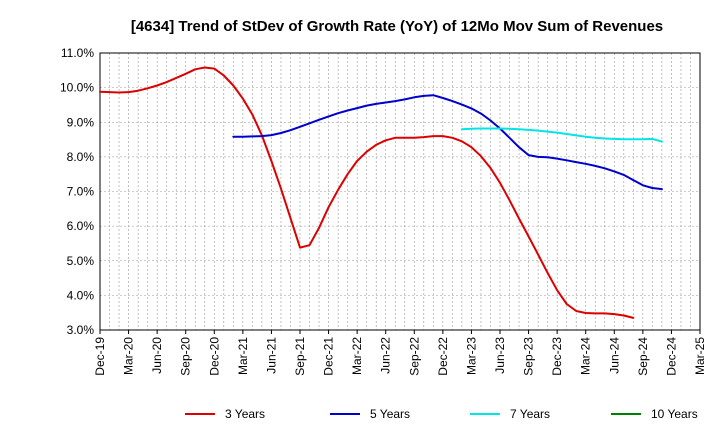 The image size is (720, 445). I want to click on y-tick-label: 5.0%, so click(81, 261).